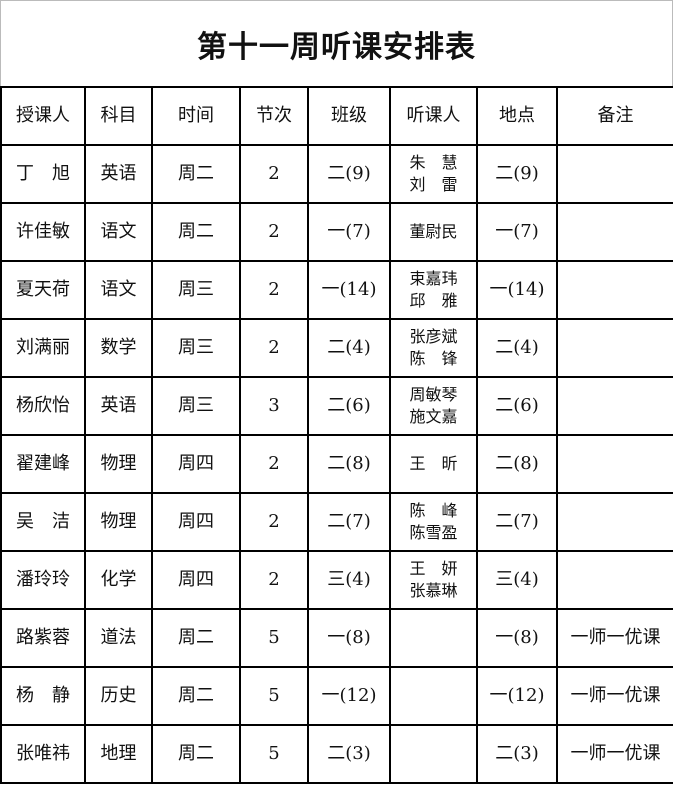  Describe the element at coordinates (349, 290) in the screenshot. I see `class-cell: 一(14)` at that location.